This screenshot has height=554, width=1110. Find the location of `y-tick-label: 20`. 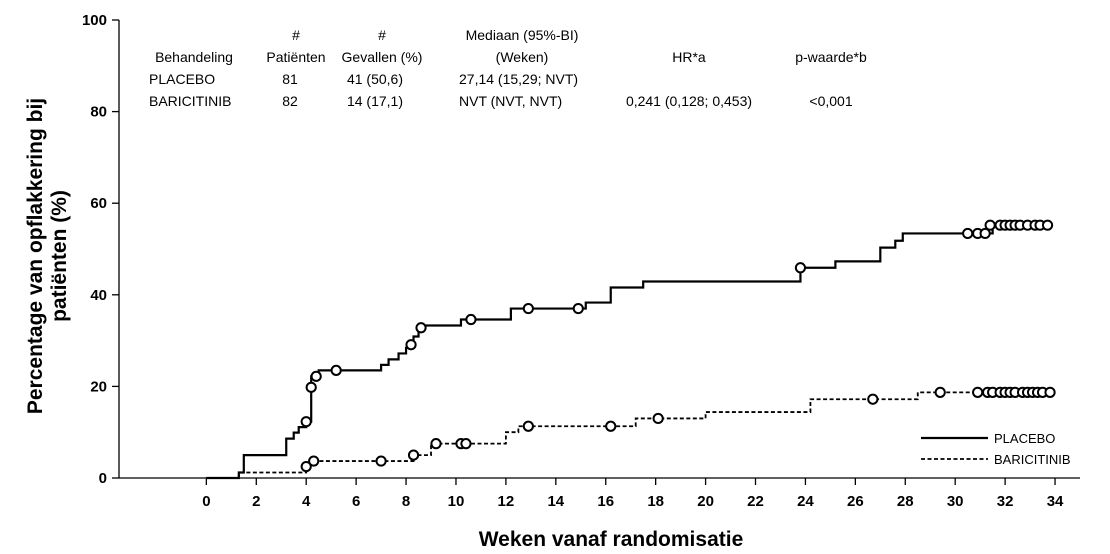

y-tick-label: 20 is located at coordinates (98, 386).